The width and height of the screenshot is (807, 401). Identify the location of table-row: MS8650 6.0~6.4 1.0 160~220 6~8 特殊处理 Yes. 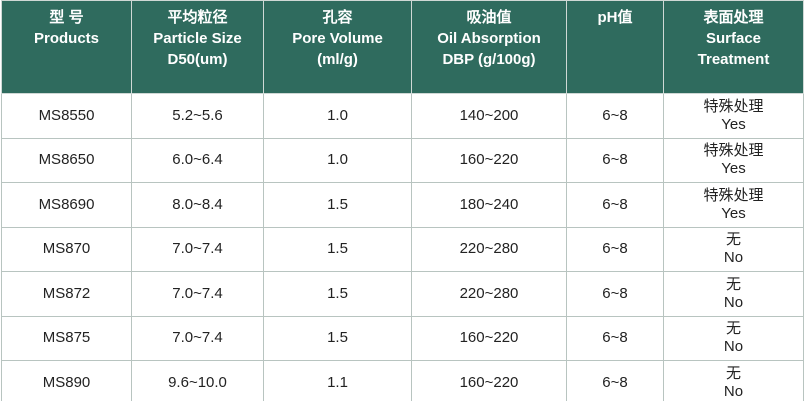
(402, 160).